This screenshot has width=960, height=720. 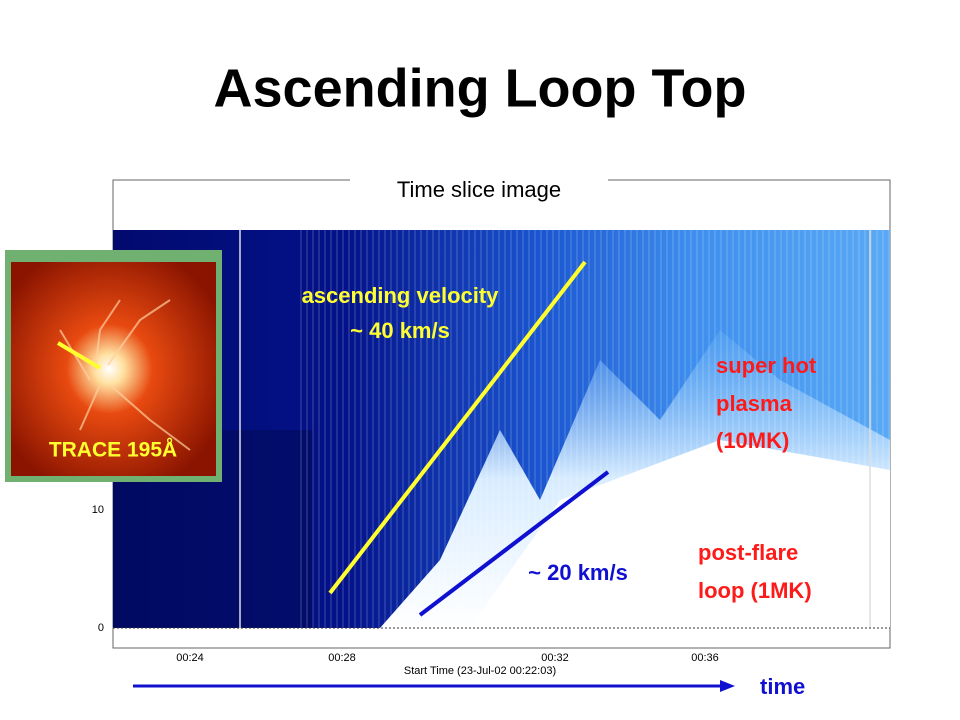 I want to click on time-label: time, so click(x=782, y=686).